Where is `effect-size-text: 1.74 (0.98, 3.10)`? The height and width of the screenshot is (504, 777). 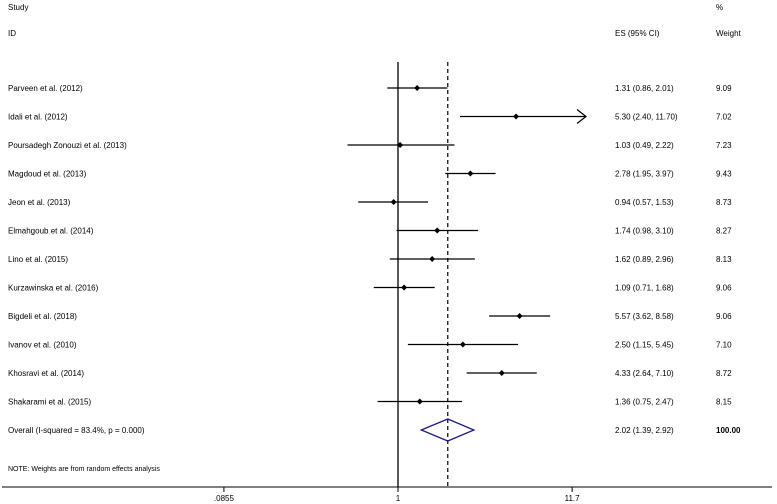 effect-size-text: 1.74 (0.98, 3.10) is located at coordinates (644, 231).